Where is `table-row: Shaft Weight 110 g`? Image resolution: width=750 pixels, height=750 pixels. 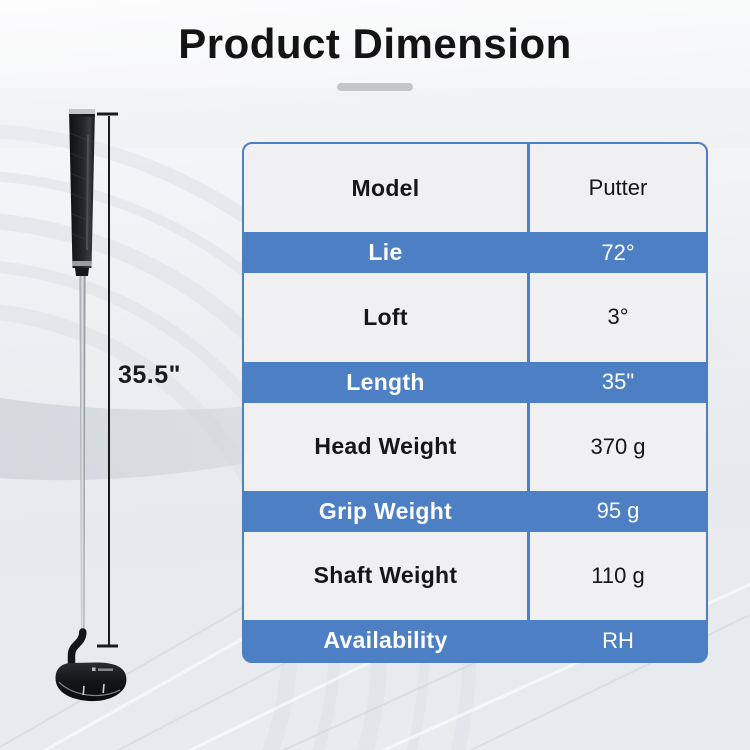 table-row: Shaft Weight 110 g is located at coordinates (475, 576).